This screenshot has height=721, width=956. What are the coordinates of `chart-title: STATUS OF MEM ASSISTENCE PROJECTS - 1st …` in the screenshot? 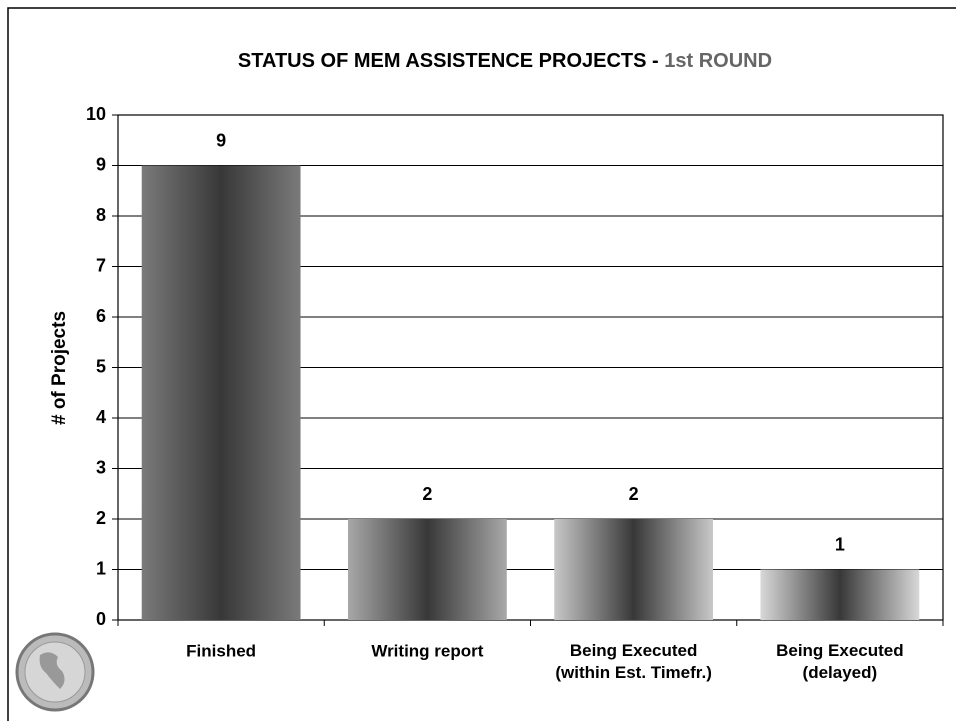 It's located at (505, 61).